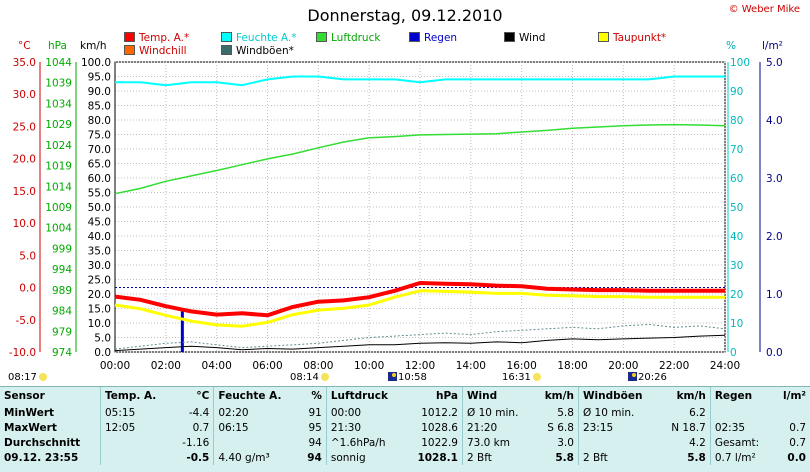  What do you see at coordinates (22, 353) in the screenshot?
I see `temp-tick-label: -10.0` at bounding box center [22, 353].